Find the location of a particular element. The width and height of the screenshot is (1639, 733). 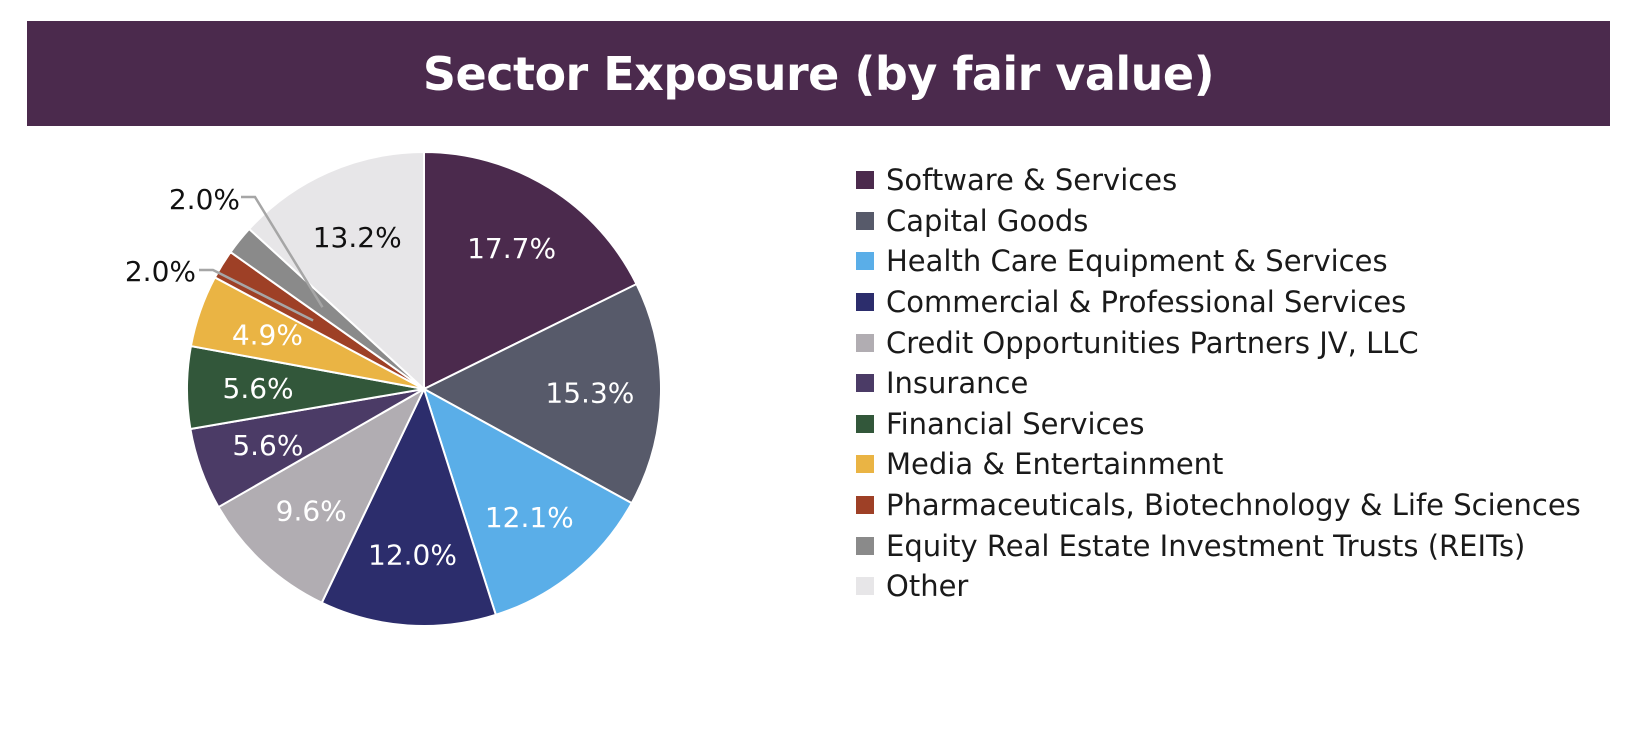

legend-item-financial-services: Financial Services is located at coordinates (1236, 424).